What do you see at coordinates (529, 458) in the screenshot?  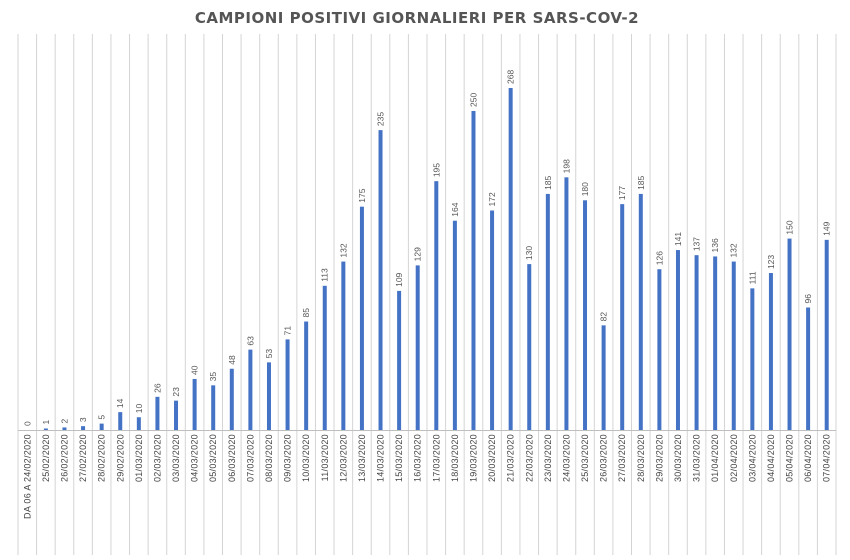 I see `x-tick-label: 22/03/2020` at bounding box center [529, 458].